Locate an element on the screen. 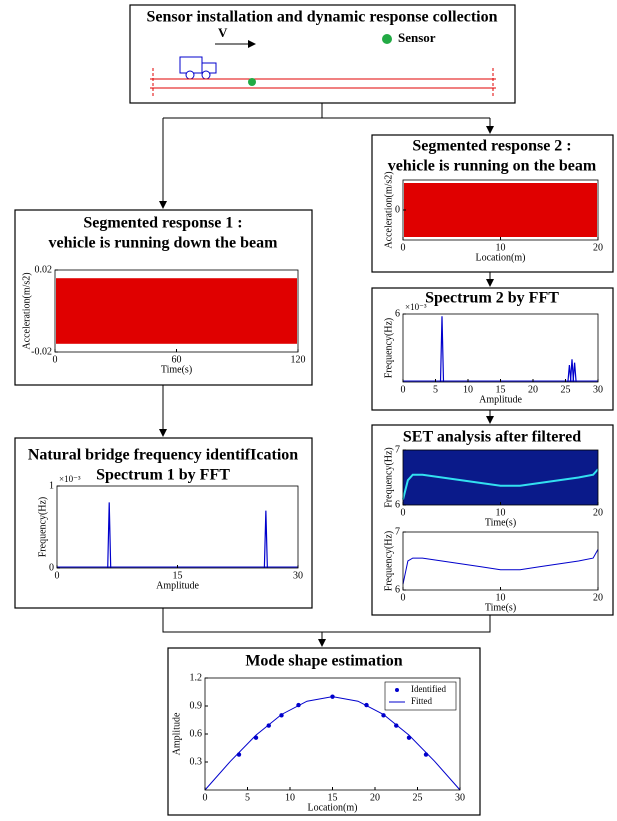  box-title: Segmented response 1 : is located at coordinates (162, 223).